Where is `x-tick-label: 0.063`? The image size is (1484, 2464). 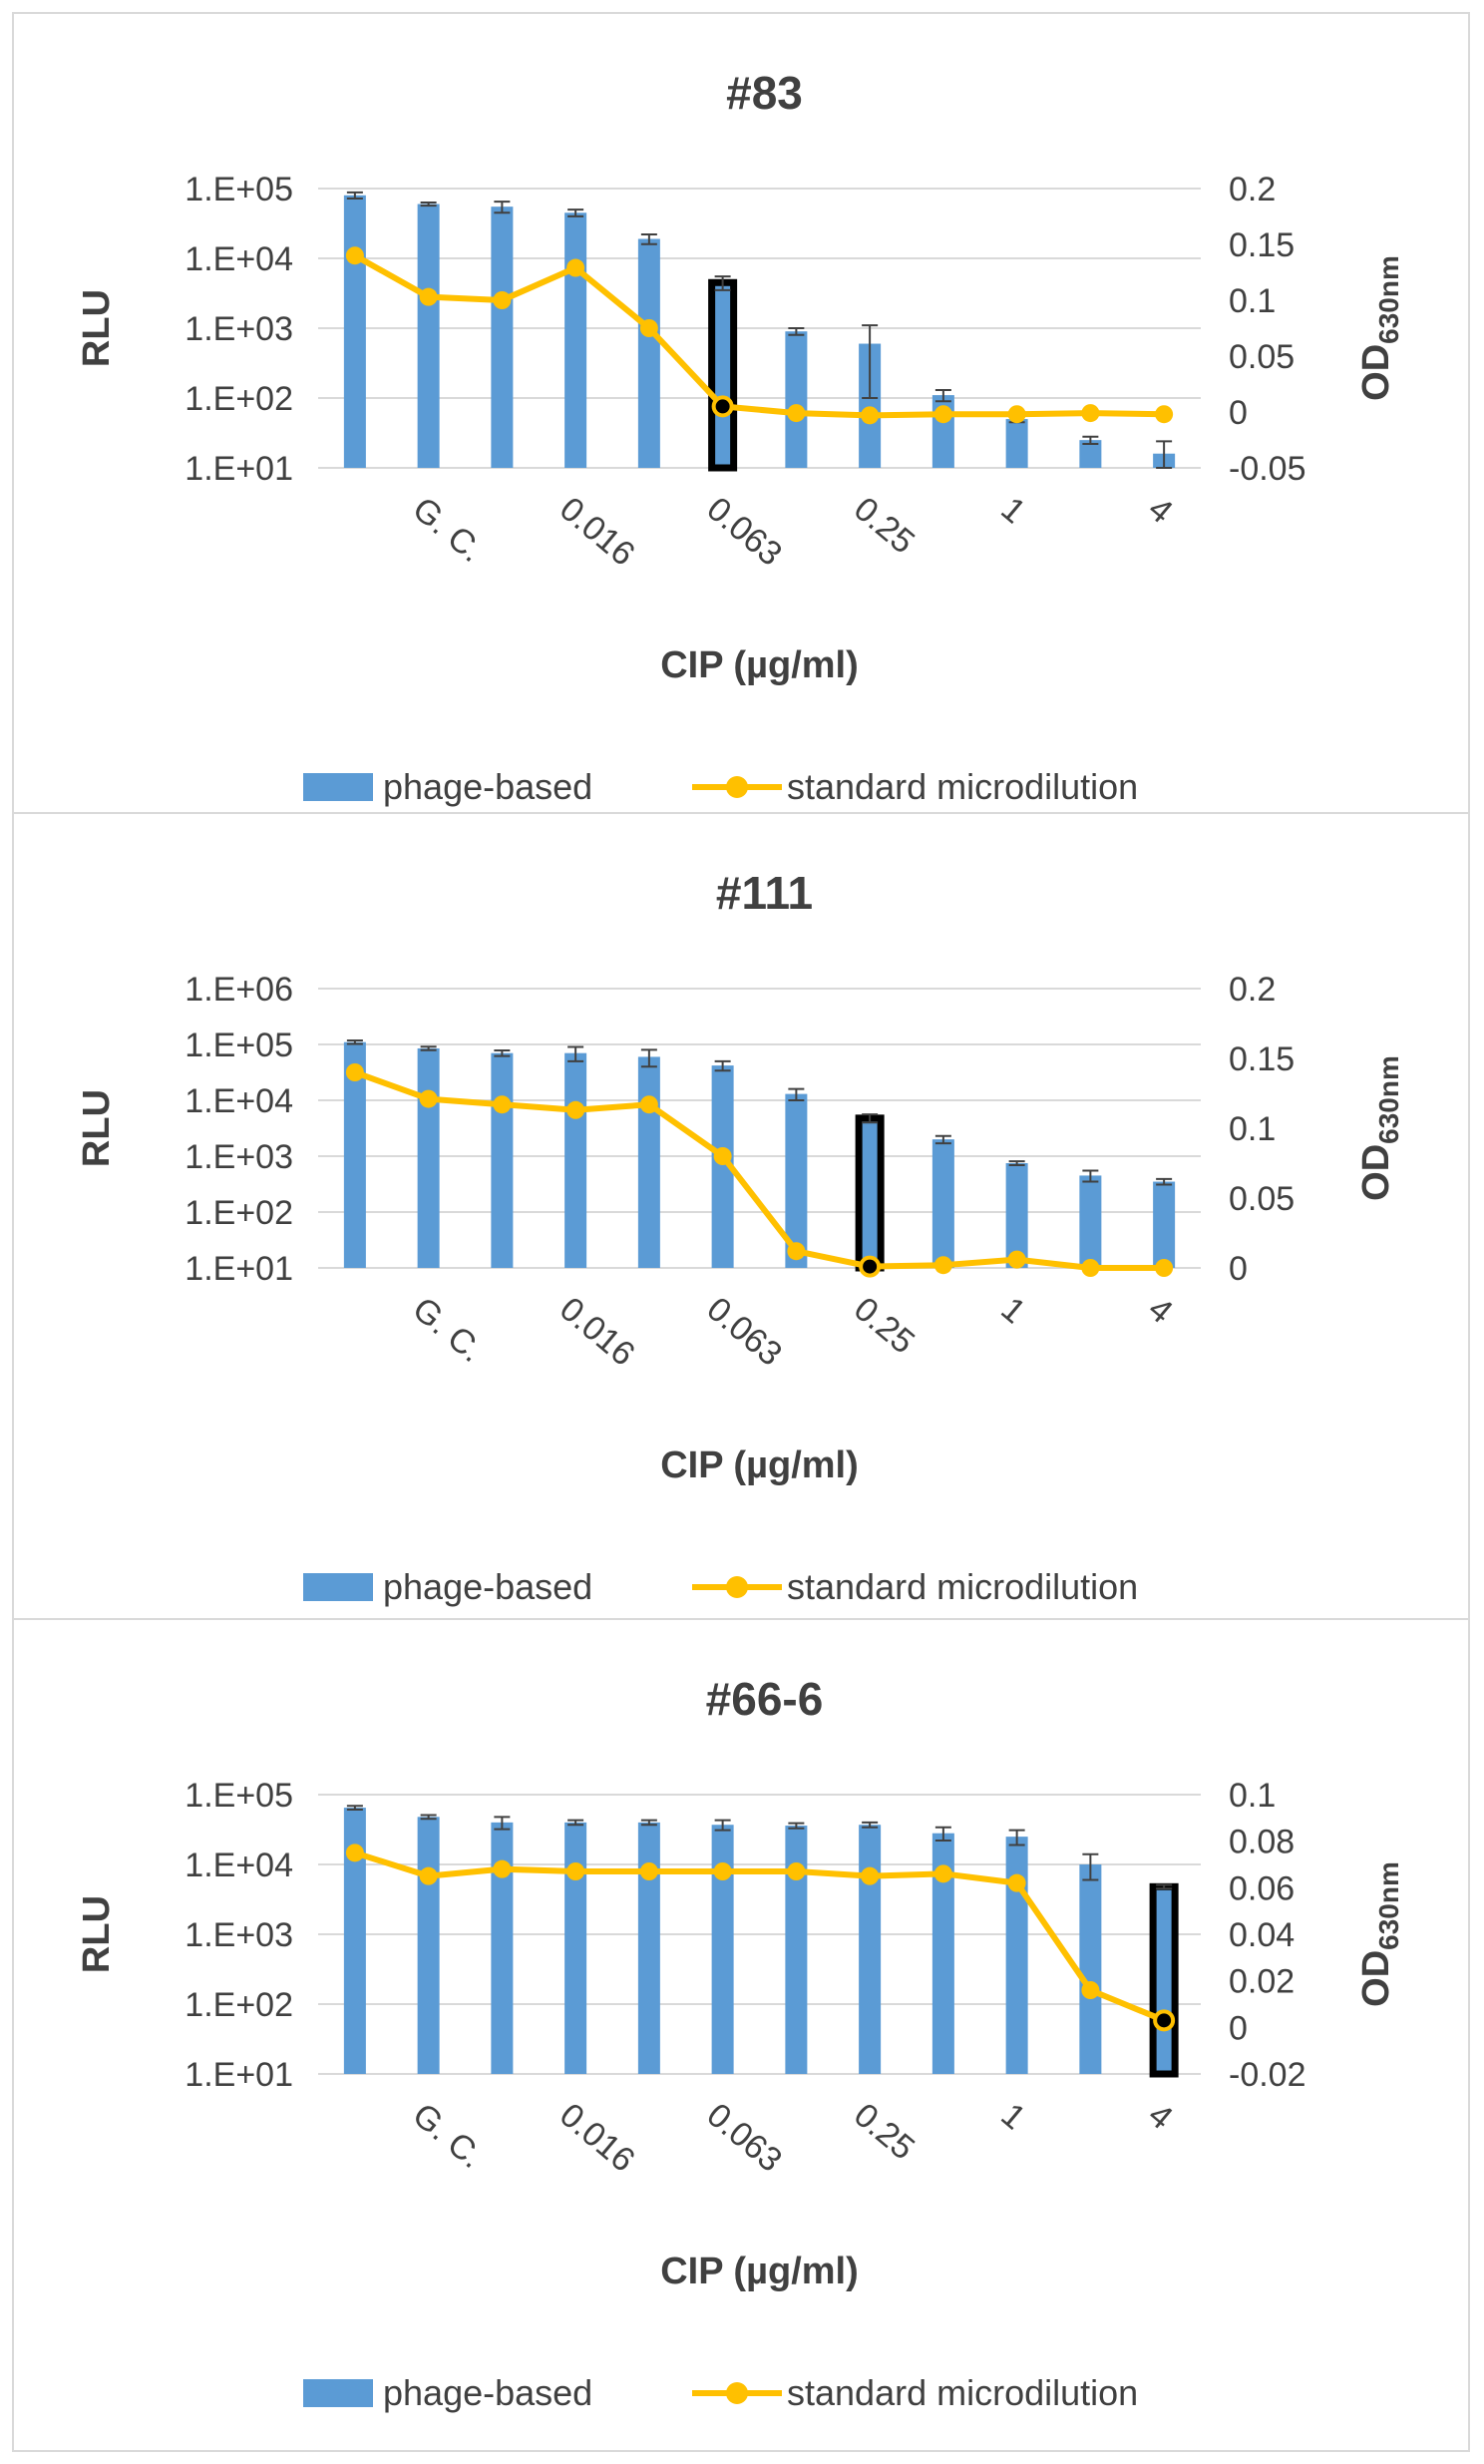
x-tick-label: 0.063 is located at coordinates (744, 532).